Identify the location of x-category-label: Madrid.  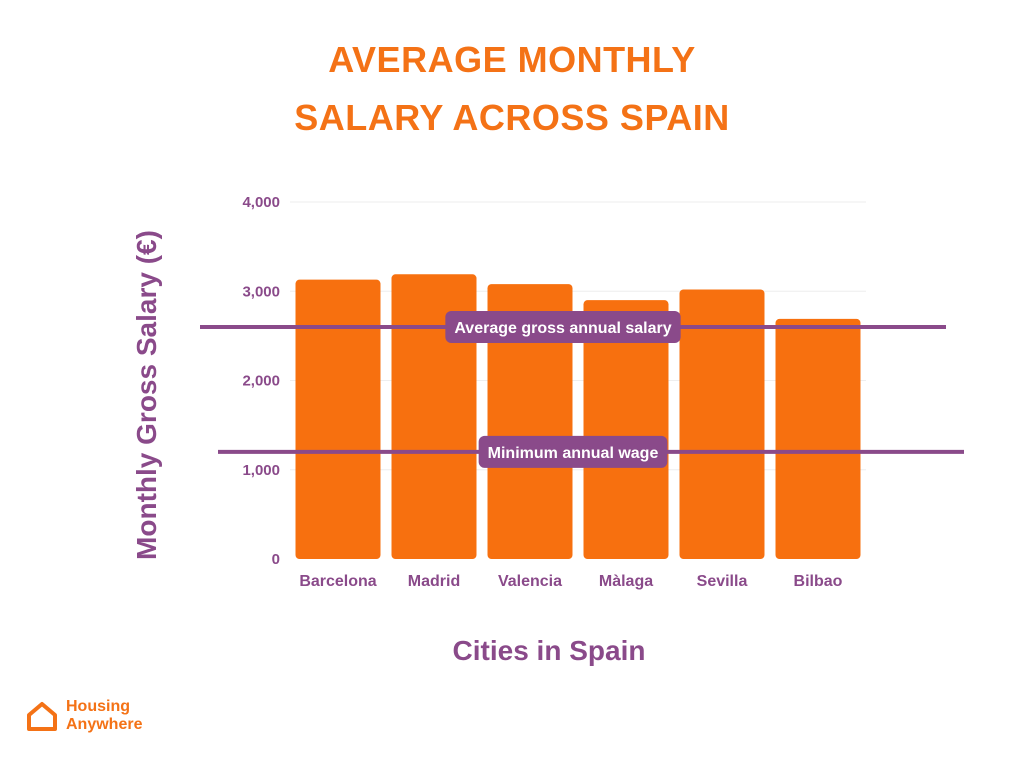
(434, 581).